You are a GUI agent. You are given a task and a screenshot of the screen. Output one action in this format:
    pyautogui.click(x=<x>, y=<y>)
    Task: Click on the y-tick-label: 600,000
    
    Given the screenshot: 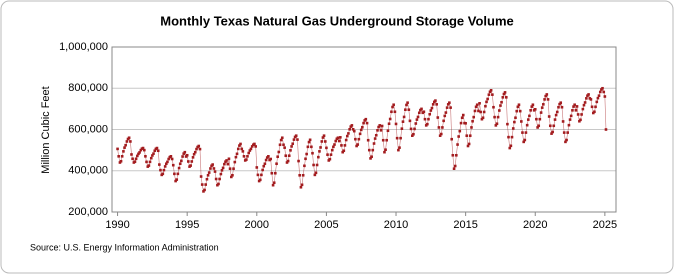 What is the action you would take?
    pyautogui.click(x=88, y=129)
    